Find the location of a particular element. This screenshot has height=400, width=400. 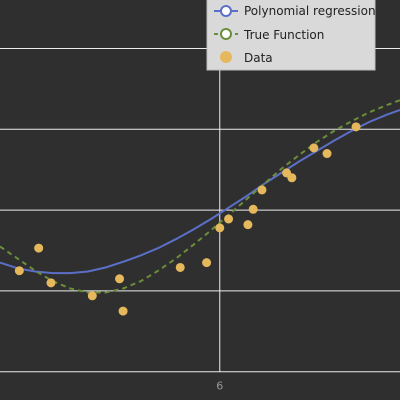

x-tick-labels: 6 is located at coordinates (219, 386).